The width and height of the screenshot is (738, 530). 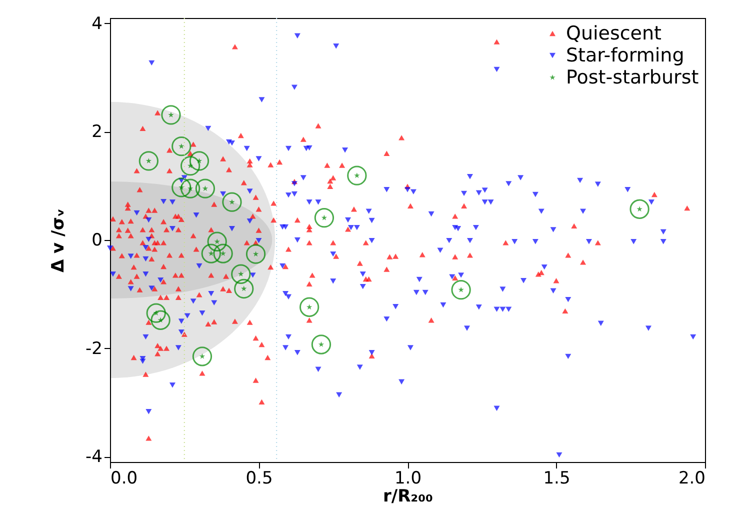 I want to click on y-tick-label: -4, so click(x=94, y=457).